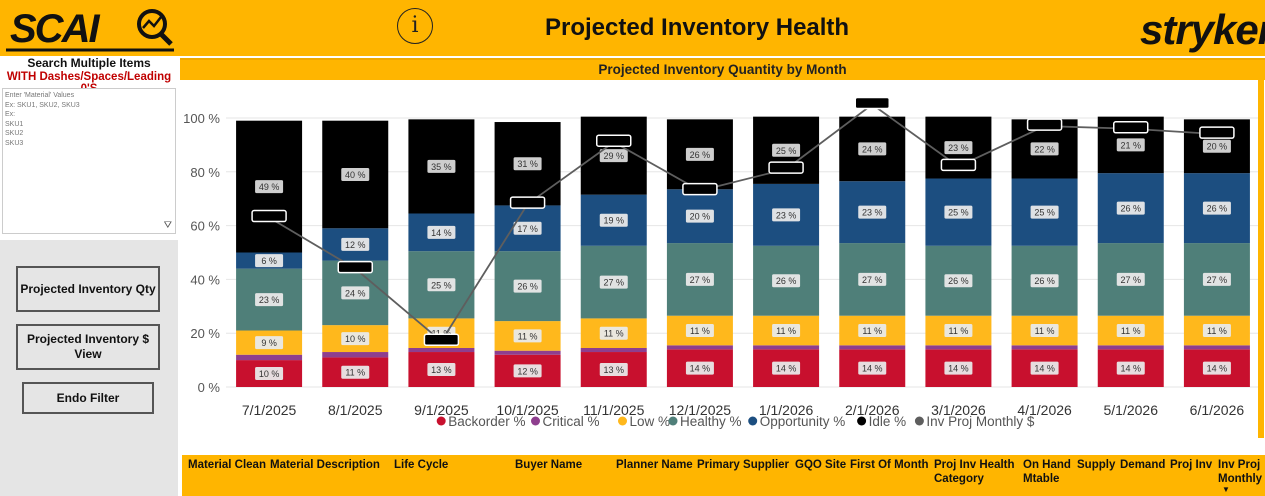  Describe the element at coordinates (205, 279) in the screenshot. I see `y-tick-label: 40 %` at that location.